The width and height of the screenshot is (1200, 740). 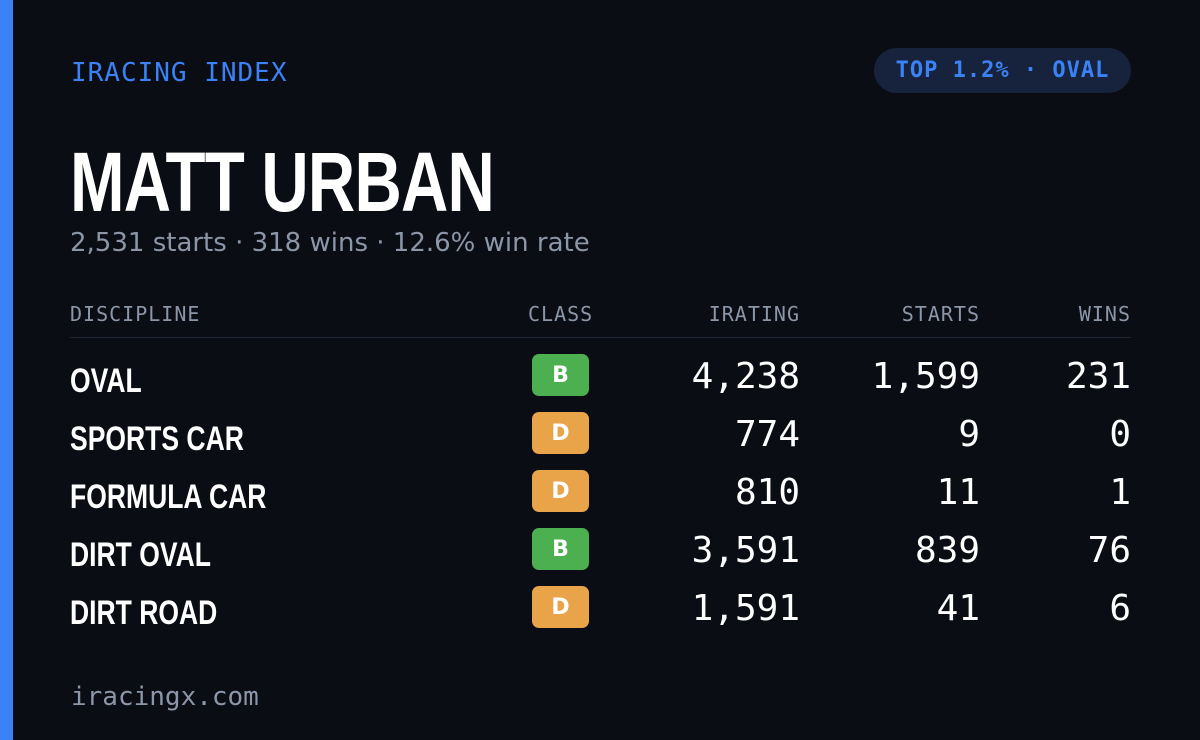 What do you see at coordinates (745, 608) in the screenshot?
I see `irating-value: 1,591` at bounding box center [745, 608].